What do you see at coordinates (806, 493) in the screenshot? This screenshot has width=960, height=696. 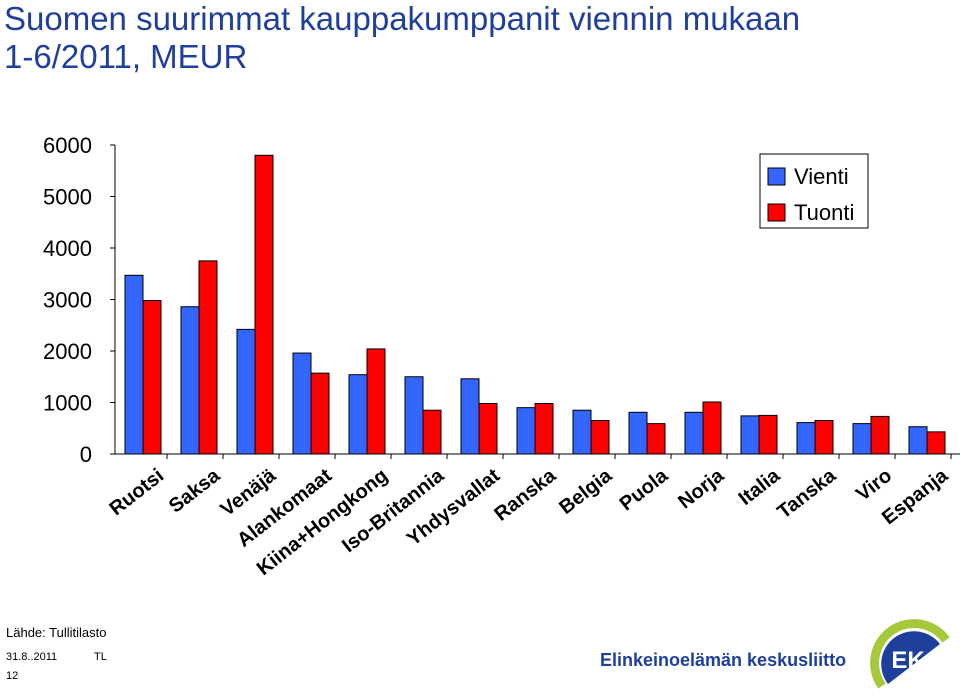 I see `x-tick-label: Tanska` at bounding box center [806, 493].